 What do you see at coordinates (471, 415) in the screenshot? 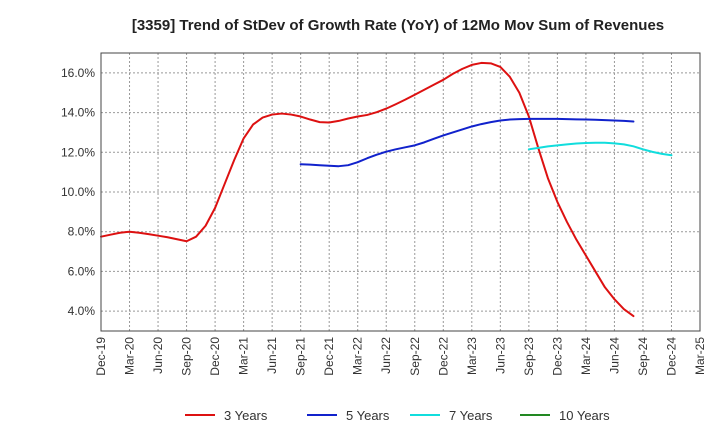
I see `legend-label: 7 Years` at bounding box center [471, 415].